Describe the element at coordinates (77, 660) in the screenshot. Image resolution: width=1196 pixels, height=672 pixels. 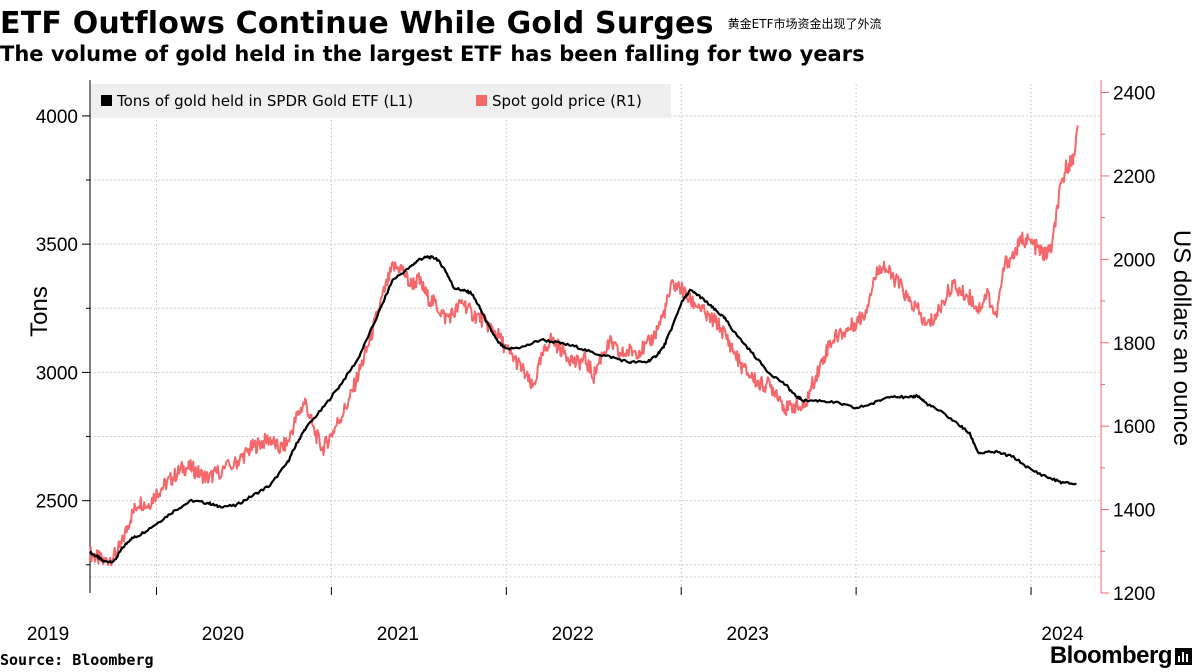
I see `source-note: Source: Bloomberg` at that location.